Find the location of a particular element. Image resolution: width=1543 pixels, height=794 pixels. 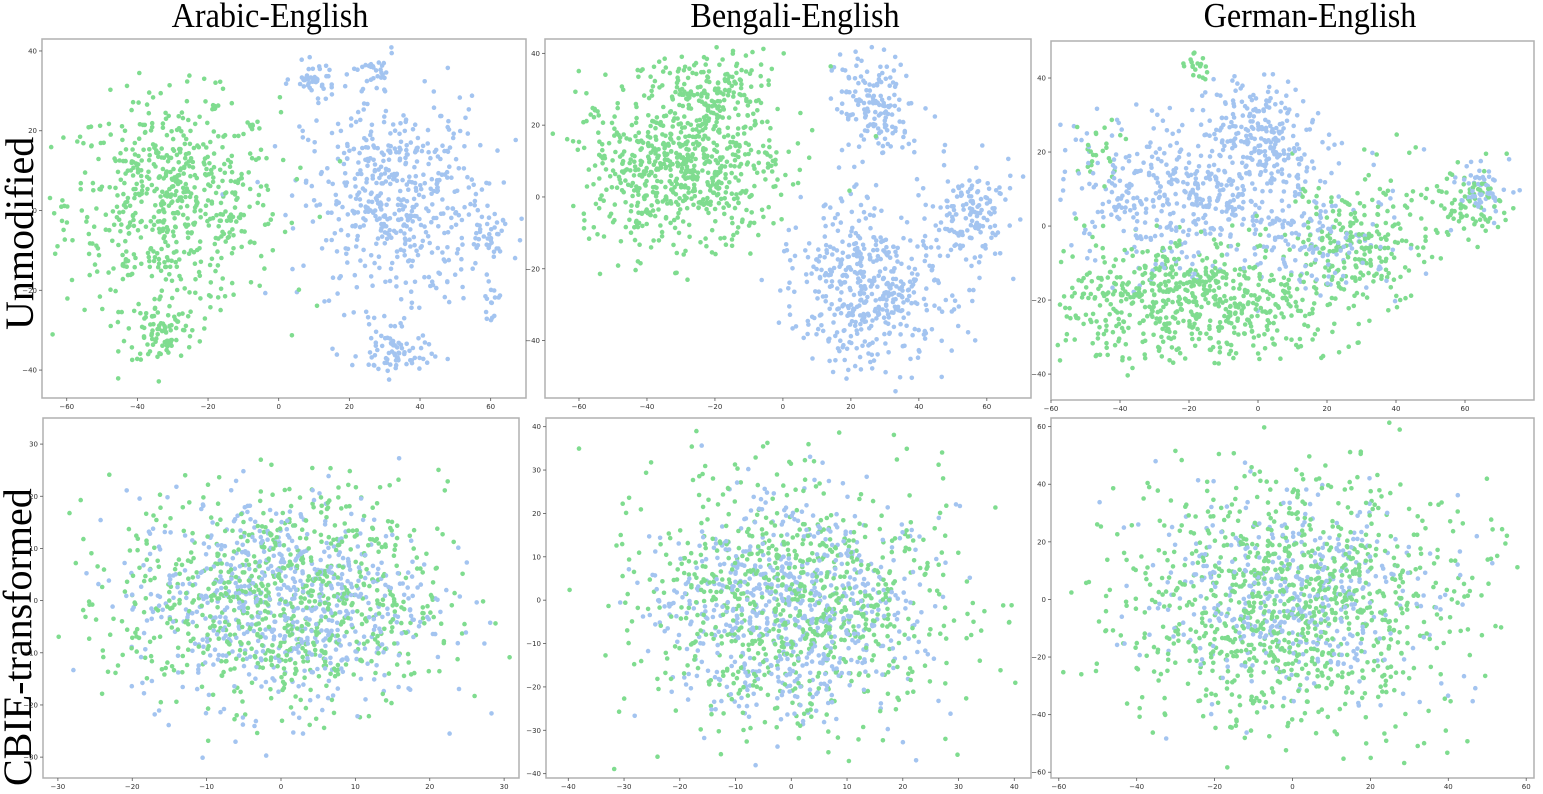

row-label-cbie-transformed: CBIE-transformed is located at coordinates (20, 637).